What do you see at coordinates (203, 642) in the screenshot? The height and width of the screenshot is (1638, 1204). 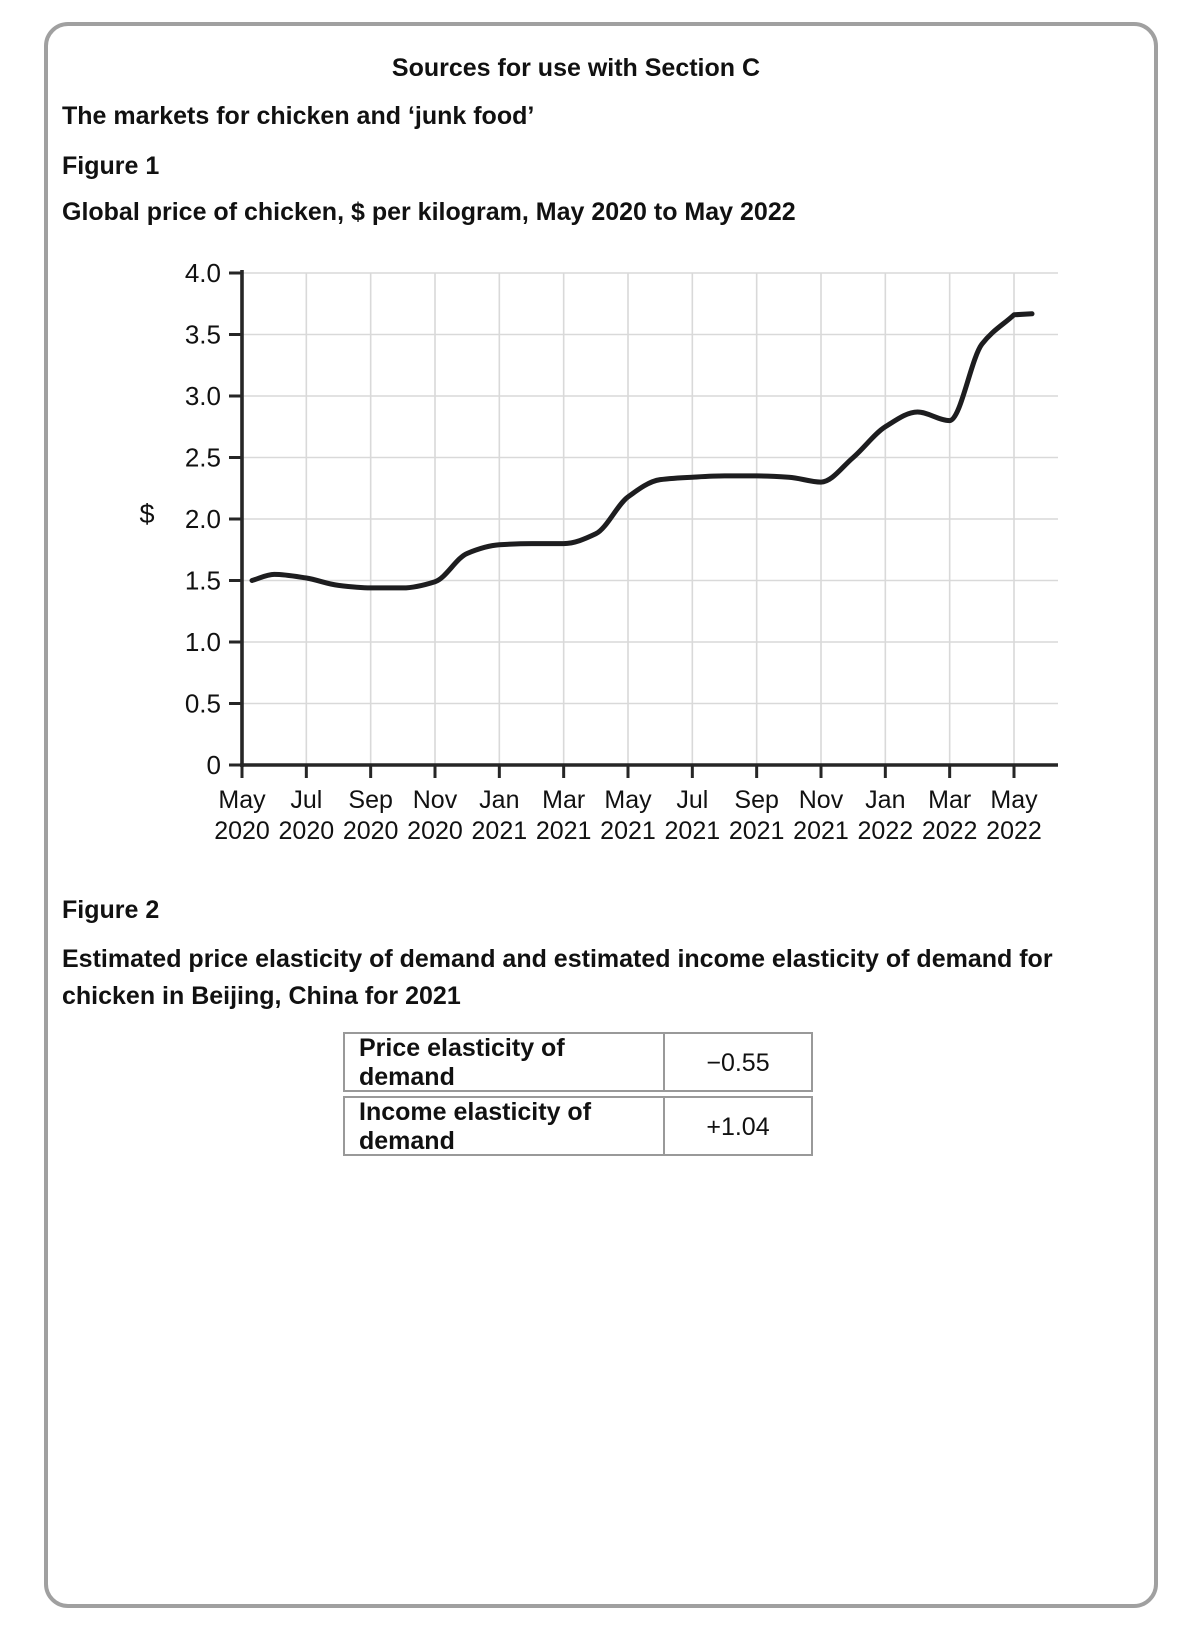 I see `svg-text: 1.0` at bounding box center [203, 642].